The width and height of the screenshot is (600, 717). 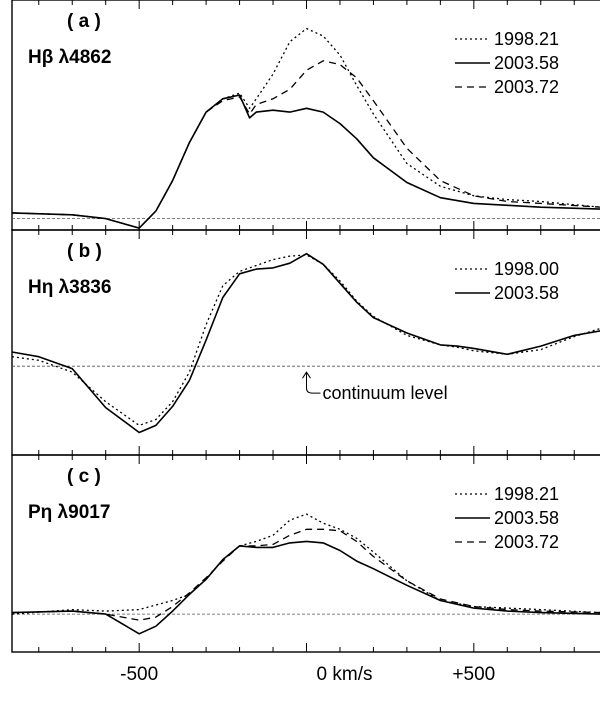 I want to click on annotation-continuum-level: continuum level, so click(x=385, y=393).